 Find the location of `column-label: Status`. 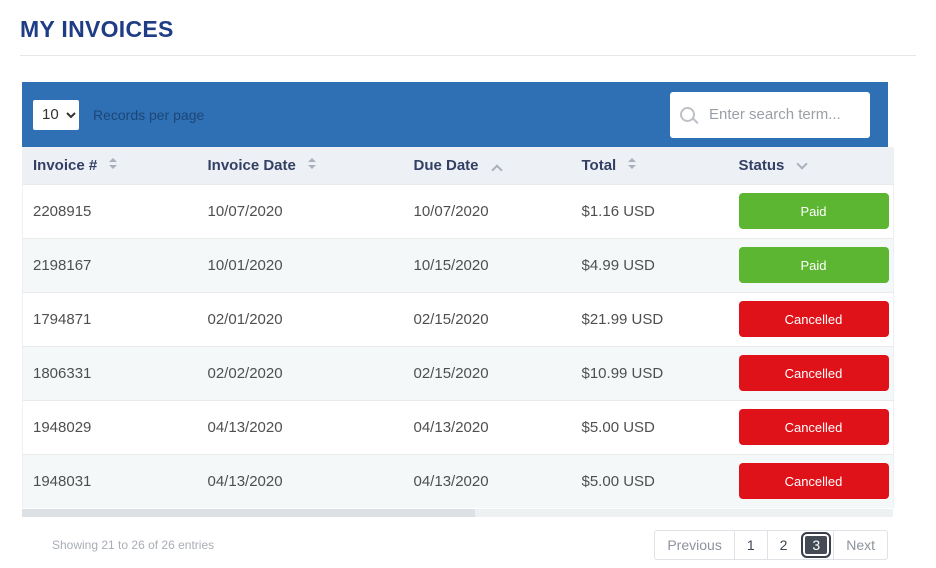

column-label: Status is located at coordinates (761, 165).